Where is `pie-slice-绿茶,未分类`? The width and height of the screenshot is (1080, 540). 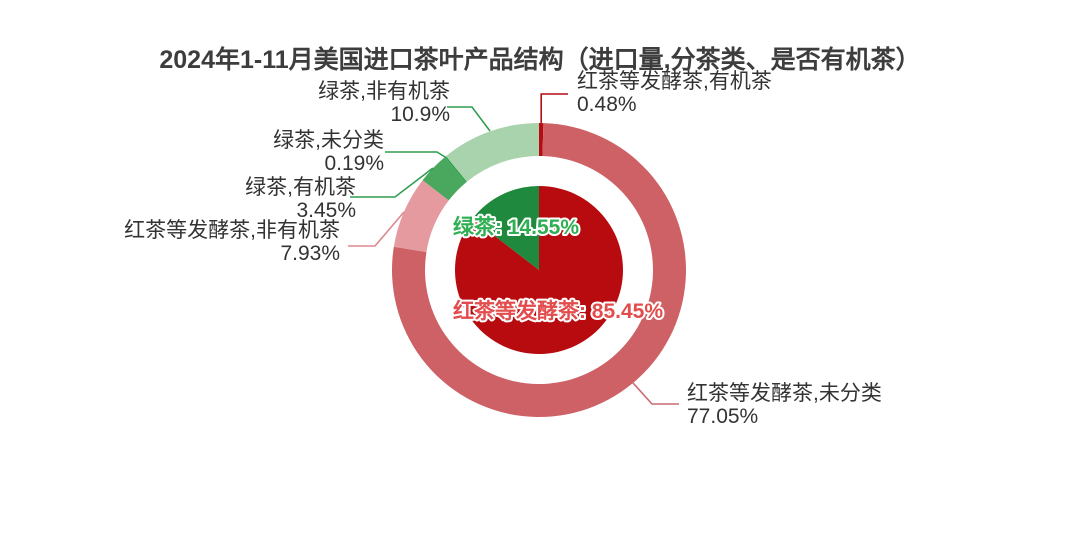 pie-slice-绿茶,未分类 is located at coordinates (455, 169).